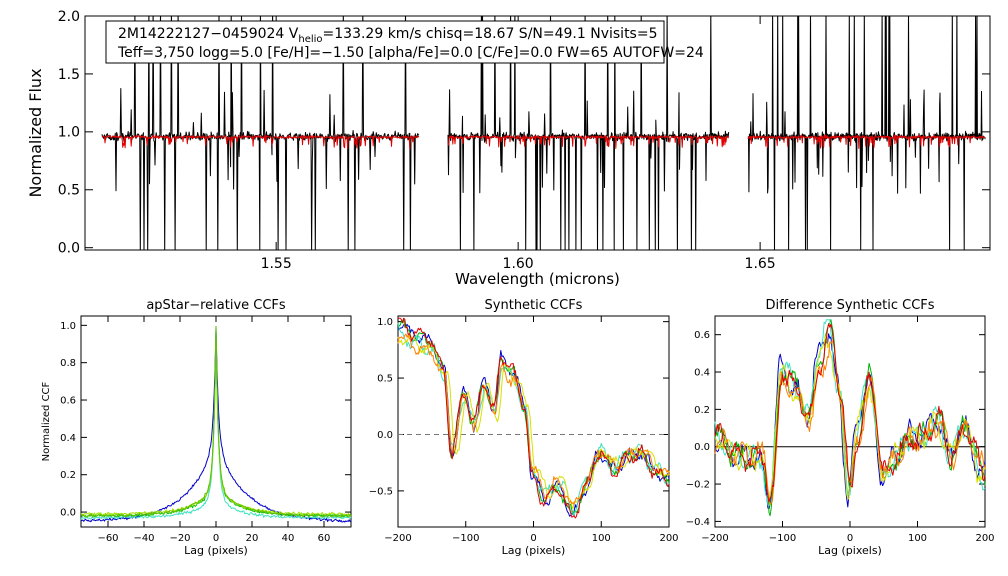 This screenshot has width=1008, height=576. What do you see at coordinates (324, 538) in the screenshot?
I see `x-tick-label: 60` at bounding box center [324, 538].